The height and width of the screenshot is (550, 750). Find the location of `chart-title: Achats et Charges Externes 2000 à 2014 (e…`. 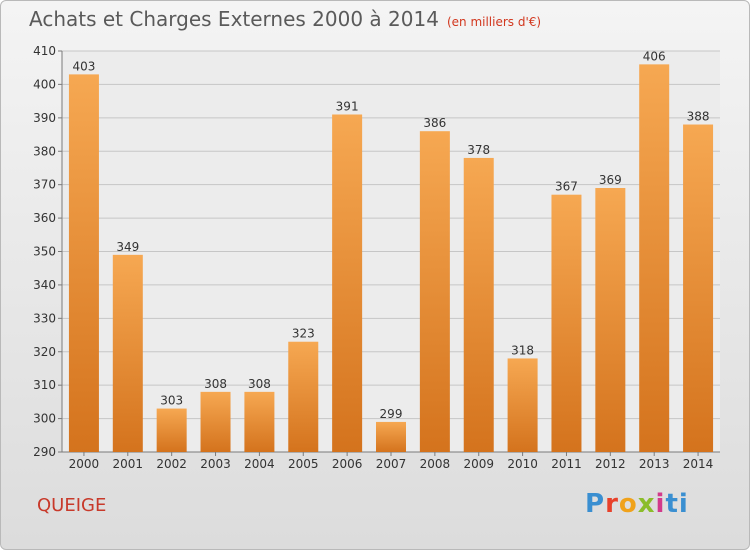

chart-title: Achats et Charges Externes 2000 à 2014 (e… is located at coordinates (285, 19).